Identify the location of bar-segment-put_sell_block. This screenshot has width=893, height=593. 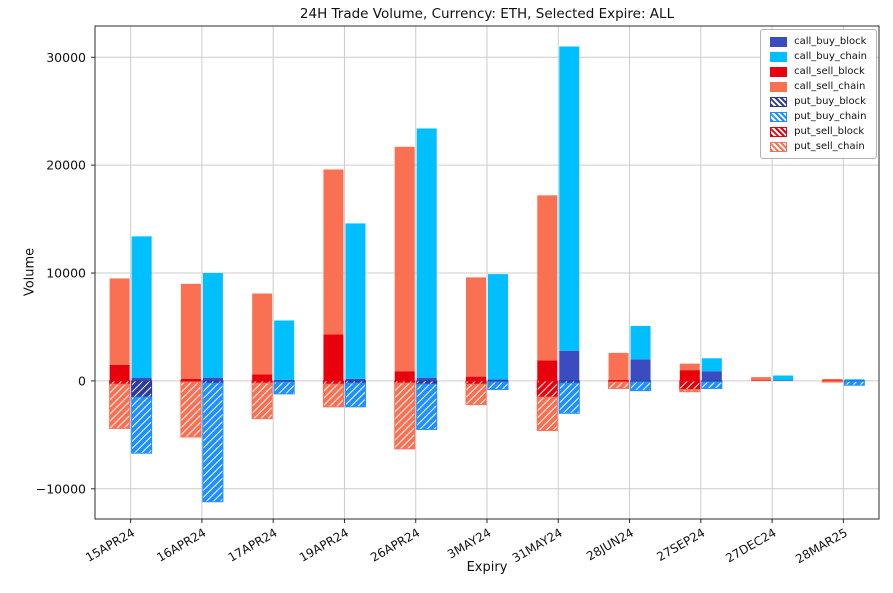
(547, 389).